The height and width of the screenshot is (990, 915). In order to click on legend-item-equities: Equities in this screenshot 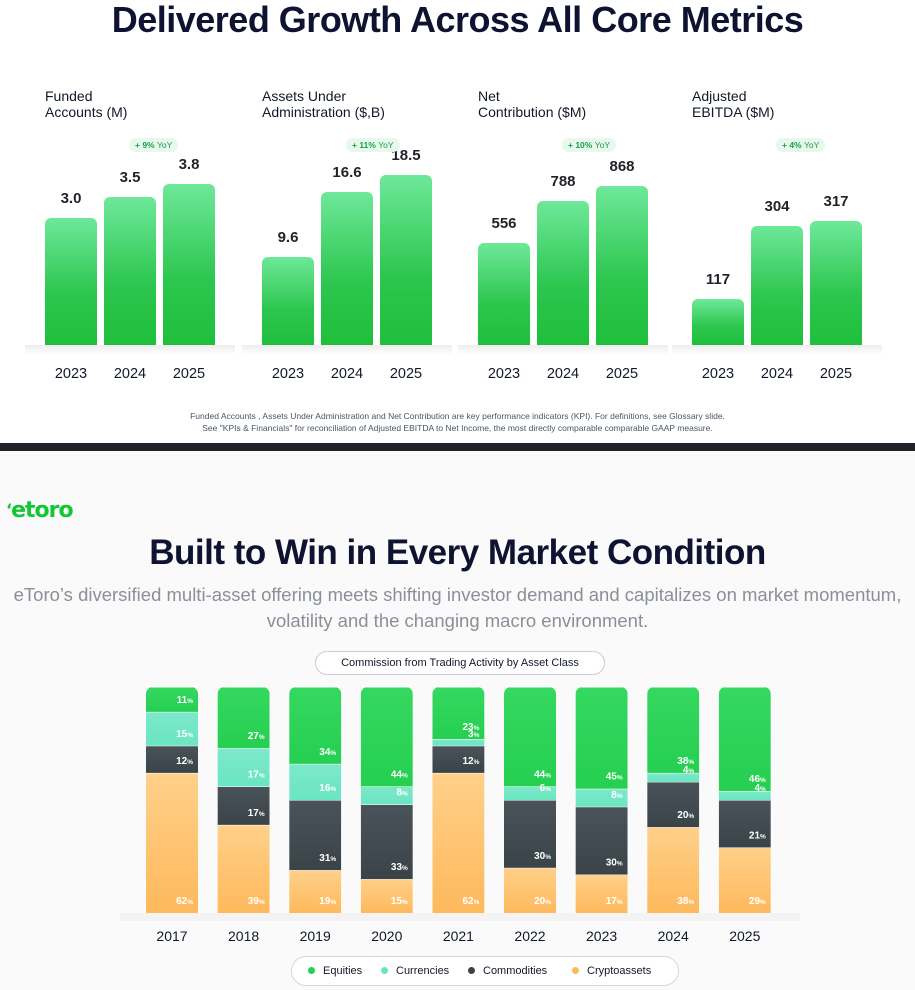, I will do `click(335, 971)`.